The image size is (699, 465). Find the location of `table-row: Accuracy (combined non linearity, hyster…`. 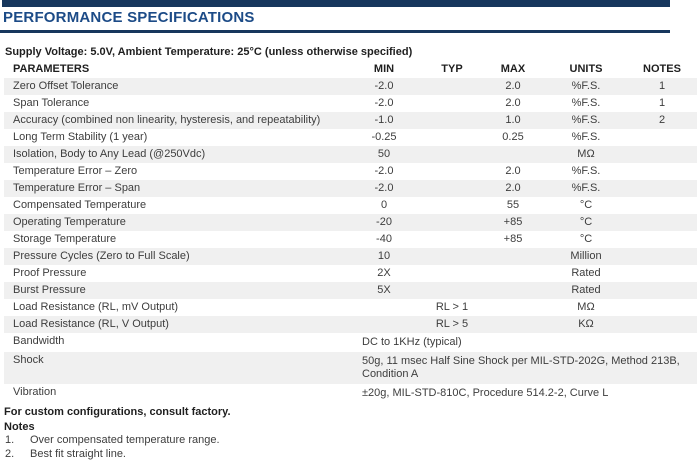

table-row: Accuracy (combined non linearity, hyster… is located at coordinates (350, 120).